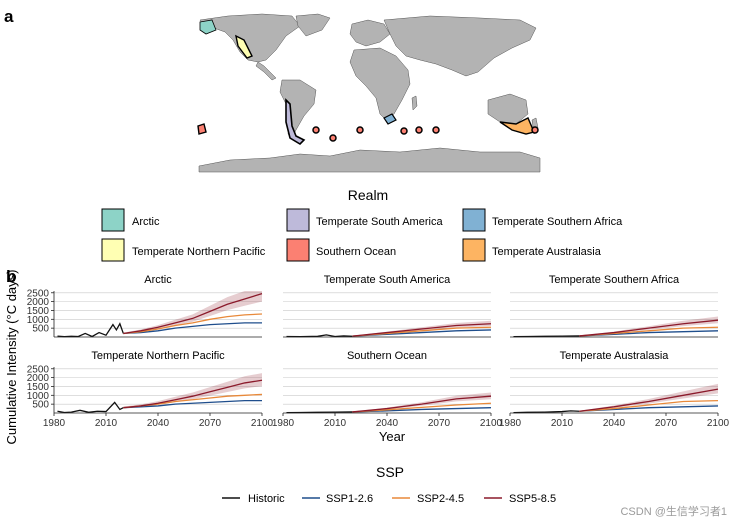  Describe the element at coordinates (557, 222) in the screenshot. I see `realm-legend-label-temperate-southern-africa: Temperate Southern Africa` at that location.